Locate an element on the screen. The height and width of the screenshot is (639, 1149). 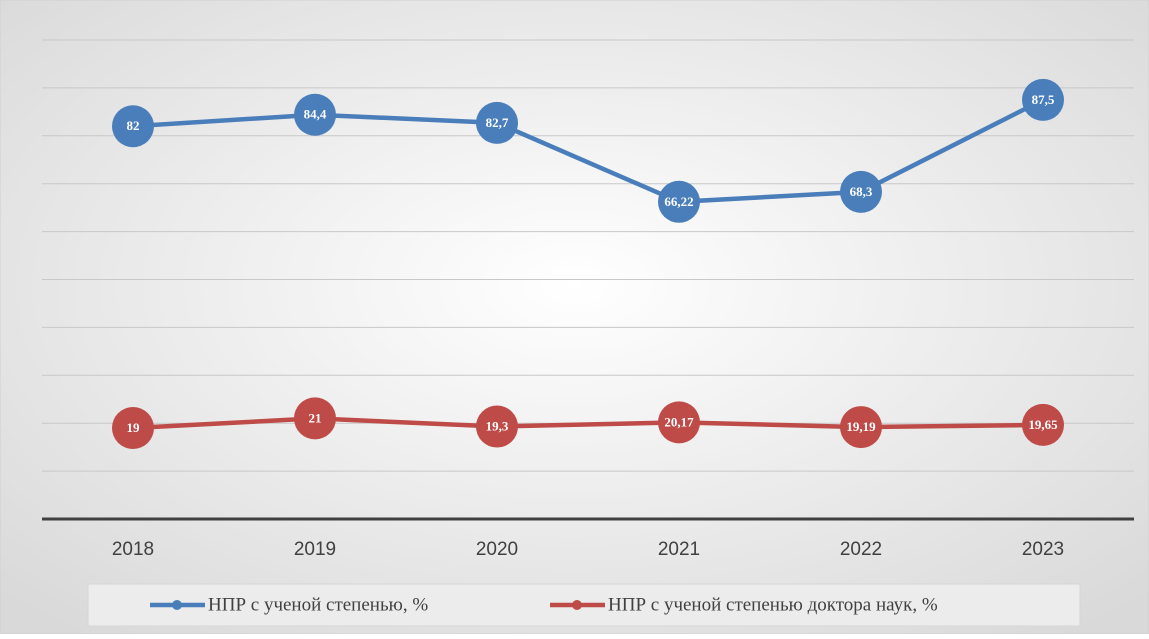
data-label: 19,19 is located at coordinates (861, 426).